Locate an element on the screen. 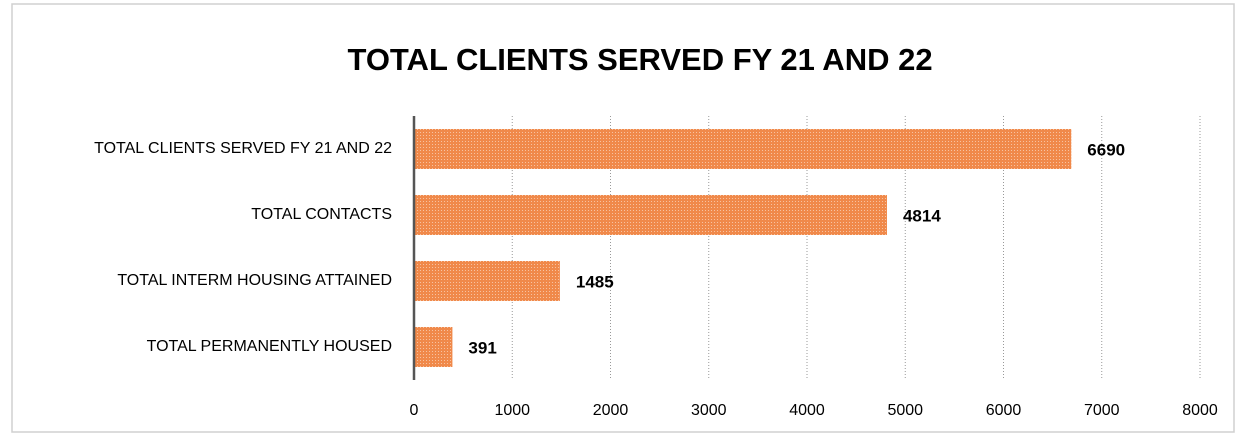  x-tick-label: 3000 is located at coordinates (709, 410).